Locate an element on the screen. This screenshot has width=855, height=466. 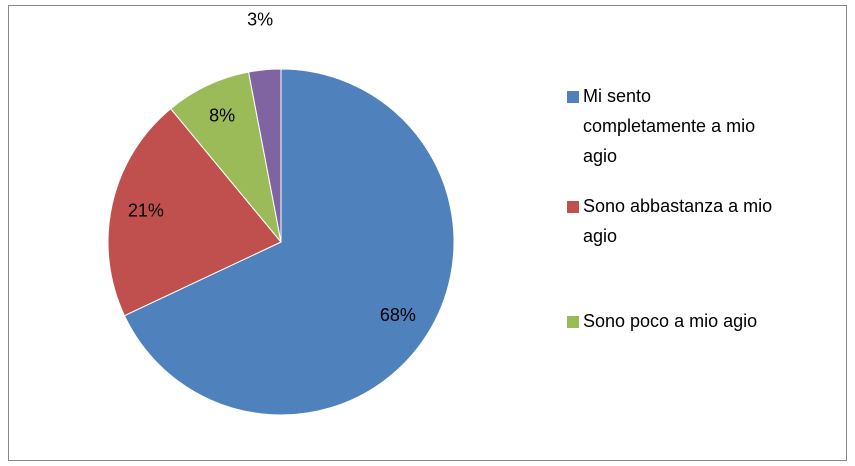
legend-label: Mi sento completamente a mio agio is located at coordinates (669, 126).